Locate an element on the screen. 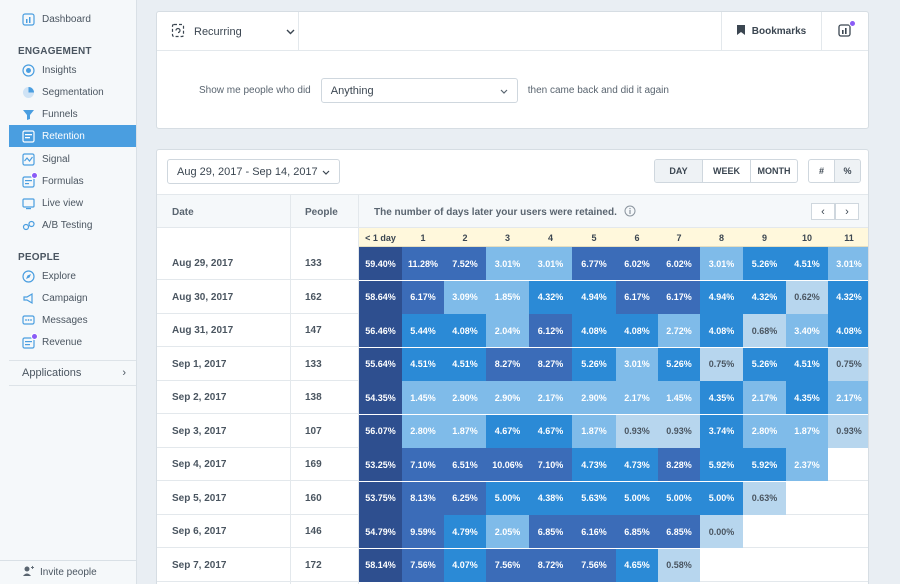 This screenshot has width=900, height=584. retention-cell: 53.25% is located at coordinates (380, 464).